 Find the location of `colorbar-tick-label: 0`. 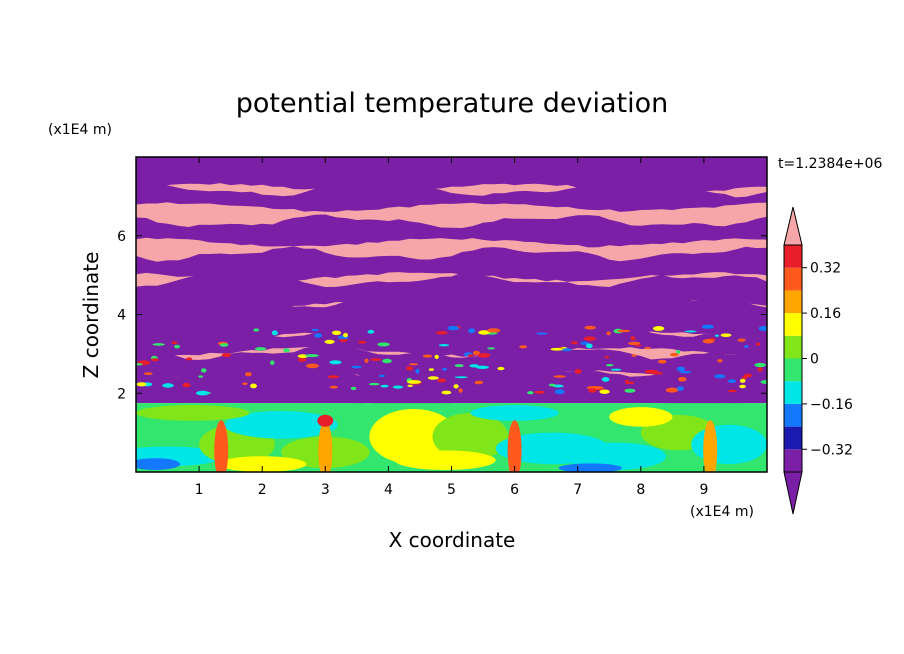

colorbar-tick-label: 0 is located at coordinates (814, 360).